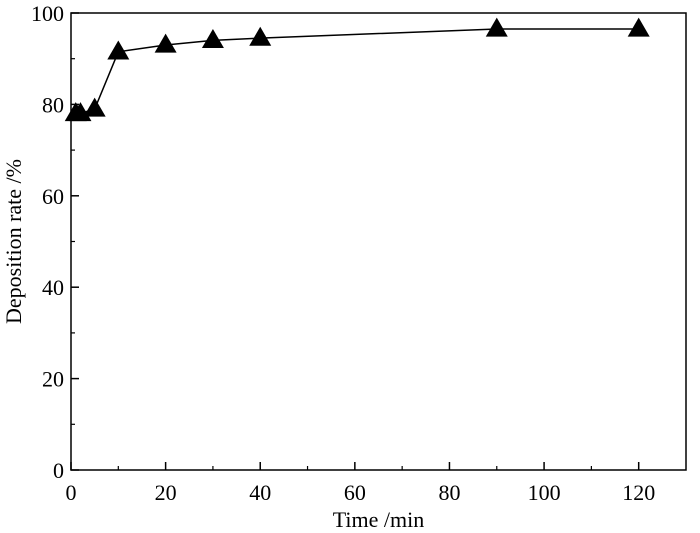  I want to click on y-tick-label: 60, so click(53, 196).